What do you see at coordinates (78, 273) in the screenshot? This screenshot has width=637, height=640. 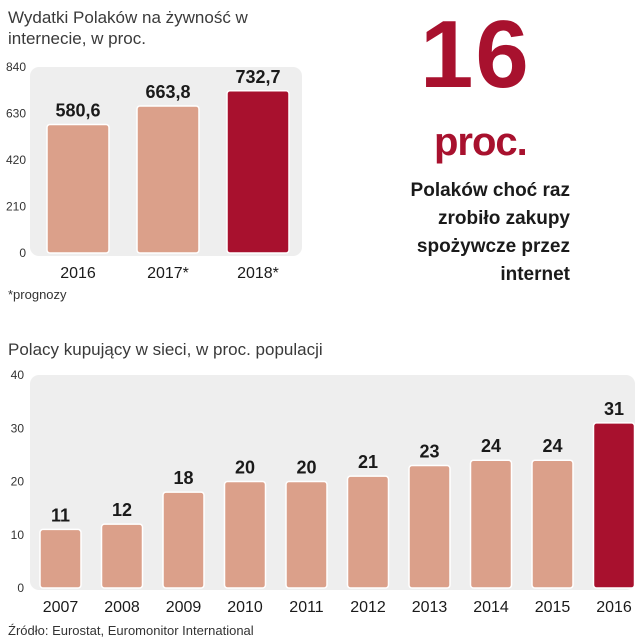 I see `chart1-category-label: 2016` at bounding box center [78, 273].